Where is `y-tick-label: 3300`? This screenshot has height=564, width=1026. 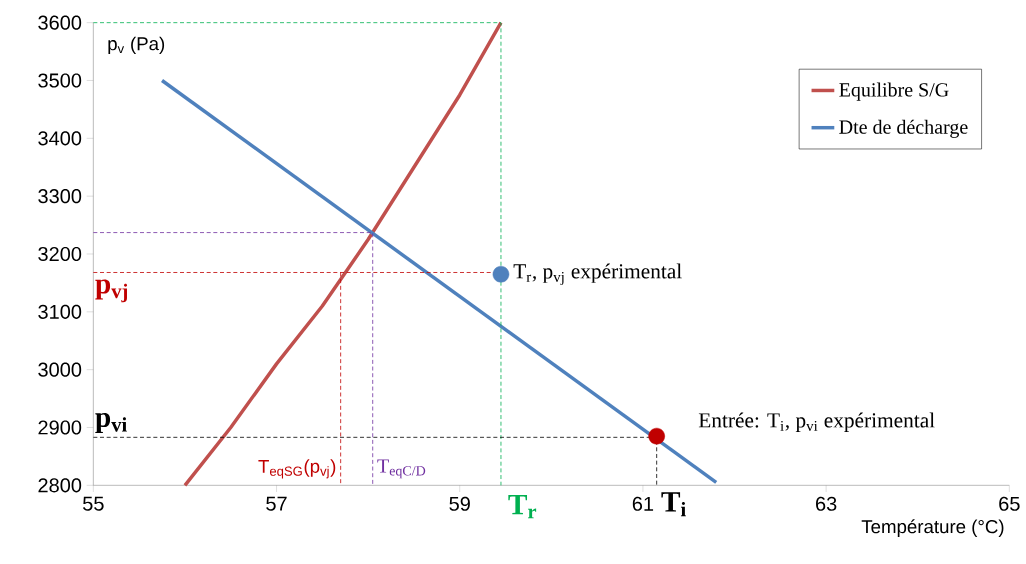
y-tick-label: 3300 is located at coordinates (60, 196).